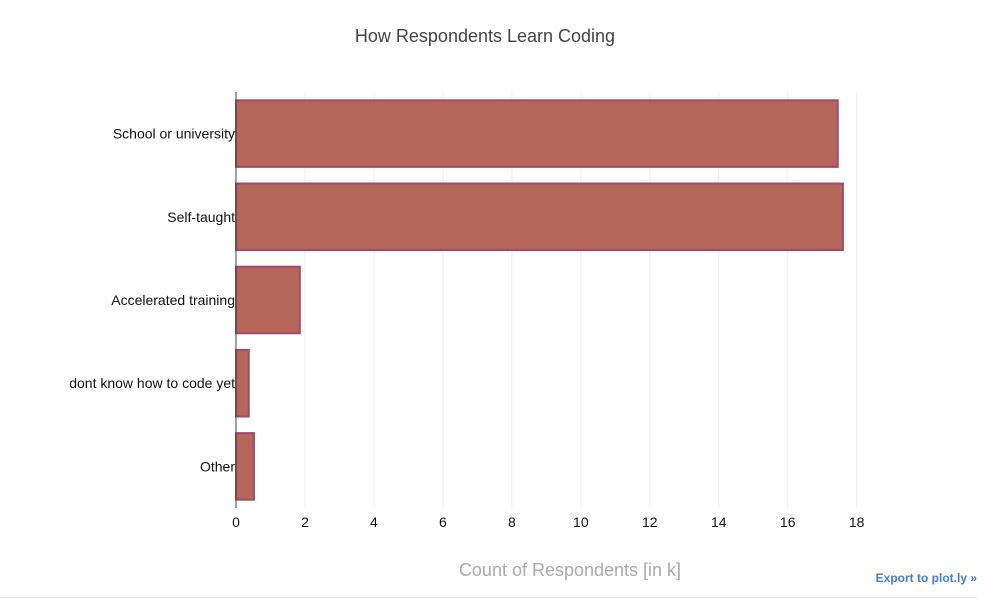  Describe the element at coordinates (650, 522) in the screenshot. I see `x-tick-label: 12` at that location.